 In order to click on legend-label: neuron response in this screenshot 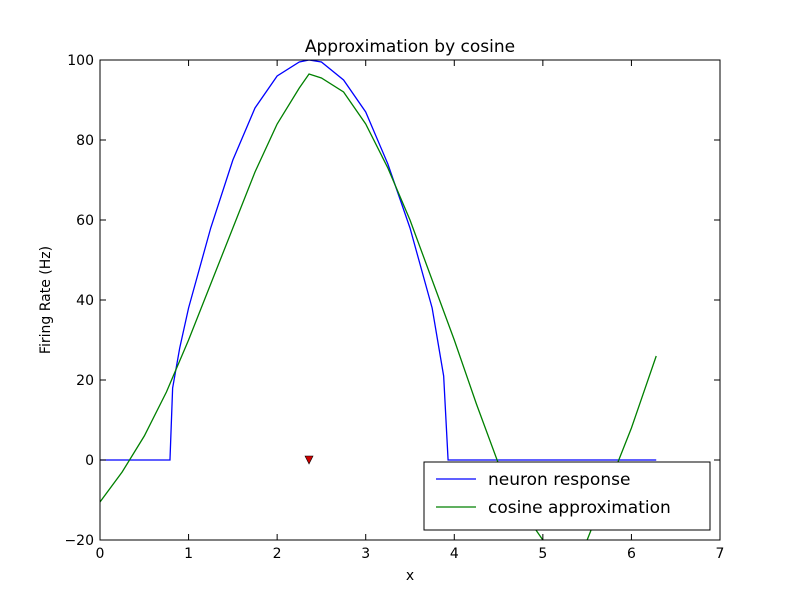, I will do `click(559, 480)`.